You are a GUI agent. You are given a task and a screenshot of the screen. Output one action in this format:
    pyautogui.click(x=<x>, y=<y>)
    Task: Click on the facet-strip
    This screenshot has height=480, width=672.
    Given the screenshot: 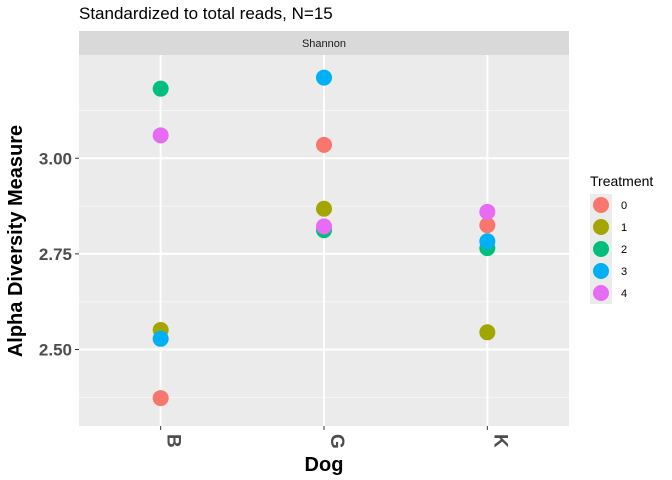 What is the action you would take?
    pyautogui.click(x=324, y=43)
    